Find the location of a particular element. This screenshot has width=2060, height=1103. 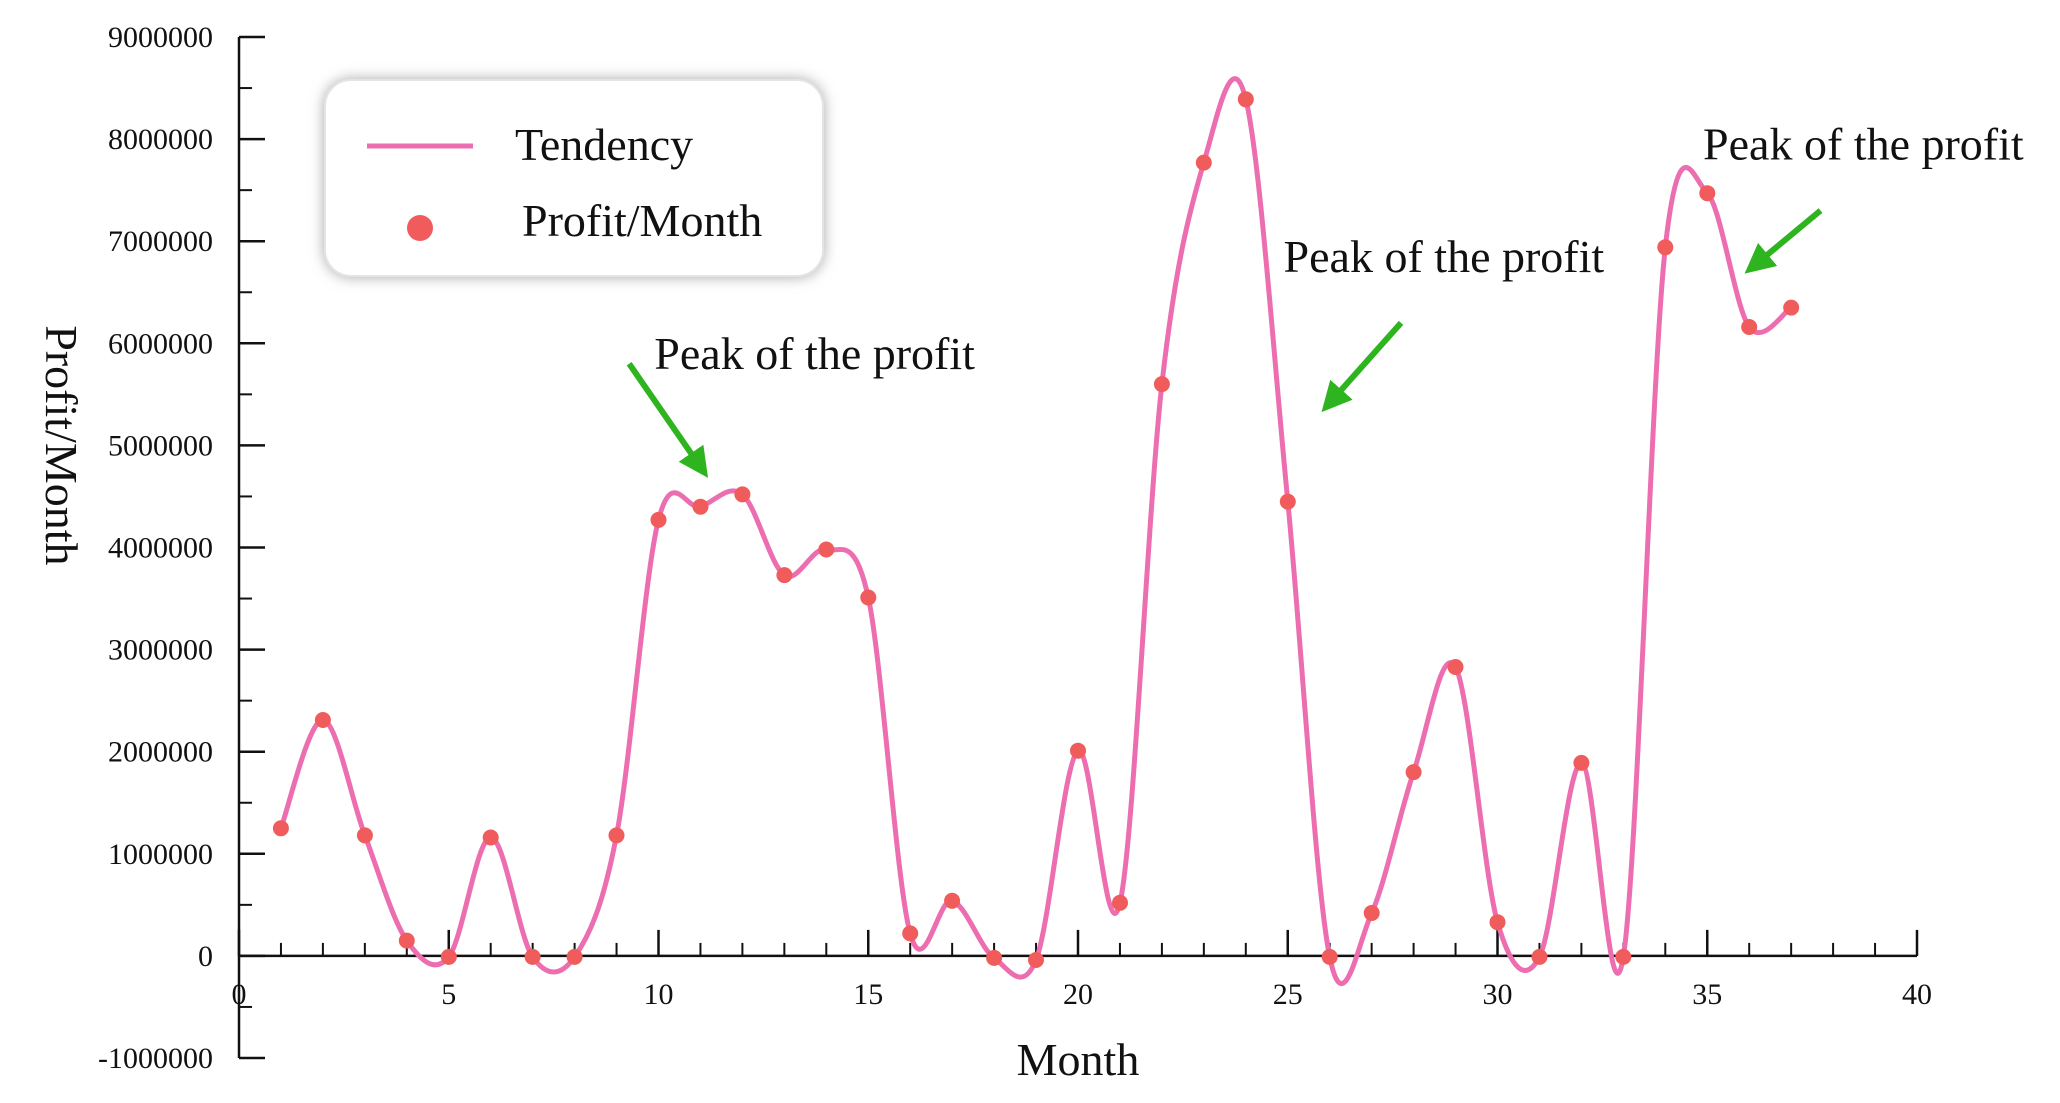

y-tick-label: 6000000 is located at coordinates (160, 343).